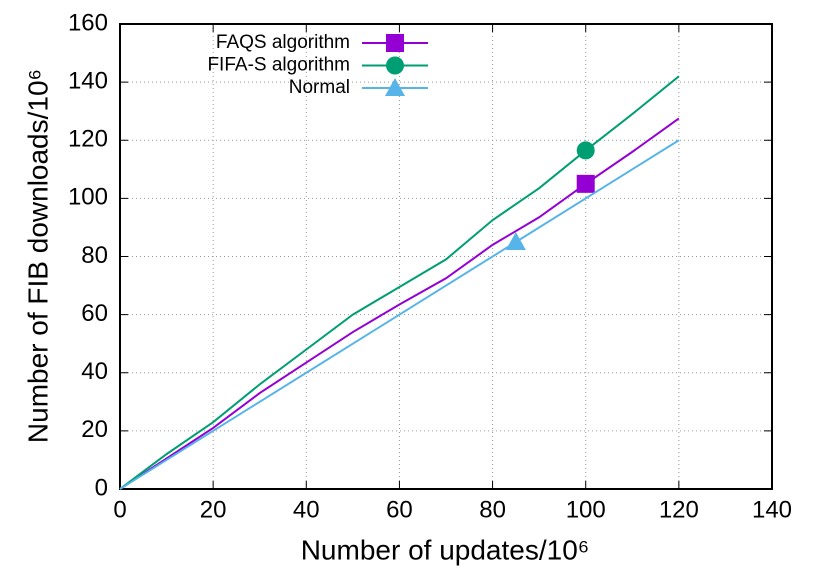  Describe the element at coordinates (306, 509) in the screenshot. I see `x-tick-label: 40` at that location.